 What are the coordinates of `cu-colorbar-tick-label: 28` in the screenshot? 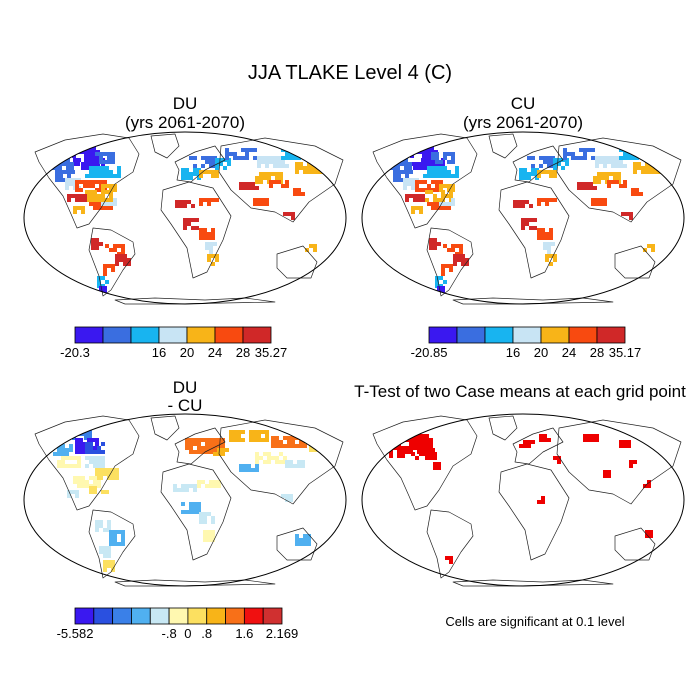 It's located at (597, 352).